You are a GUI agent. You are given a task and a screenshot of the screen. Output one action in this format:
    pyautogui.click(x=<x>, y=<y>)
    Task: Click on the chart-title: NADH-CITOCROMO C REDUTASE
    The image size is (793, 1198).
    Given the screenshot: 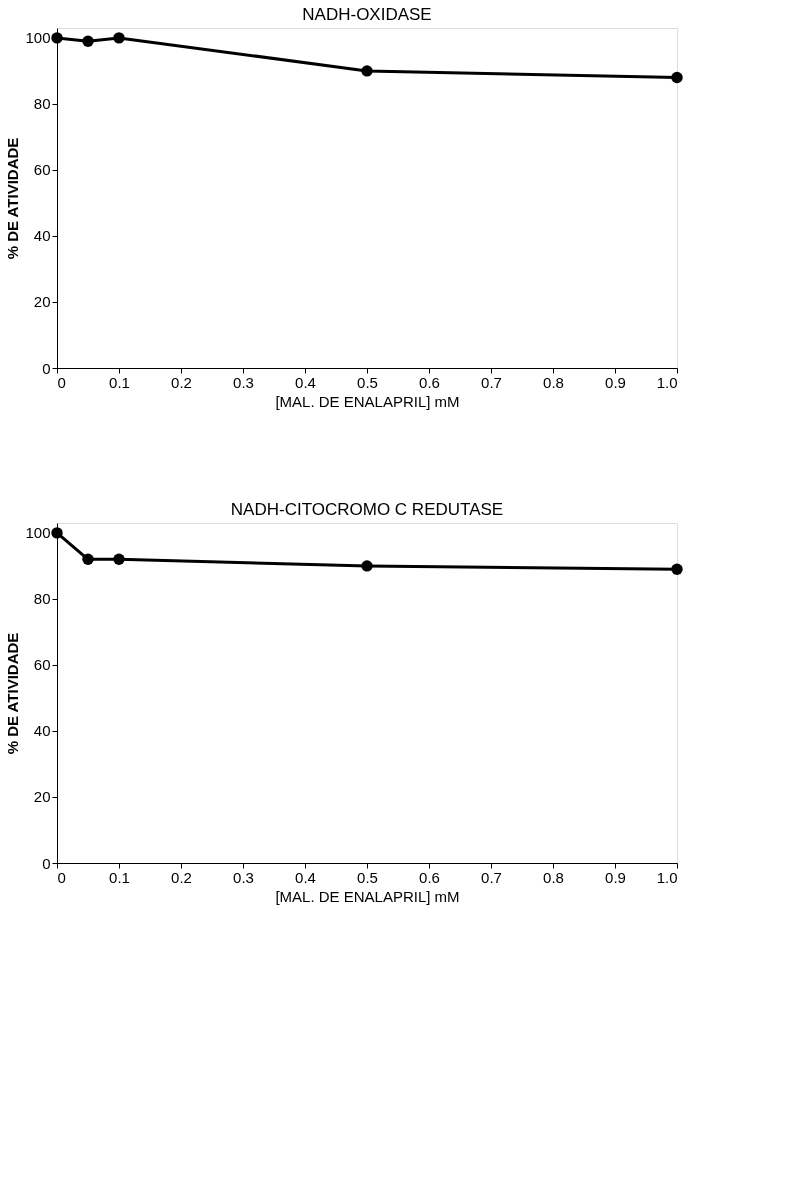 What is the action you would take?
    pyautogui.click(x=367, y=509)
    